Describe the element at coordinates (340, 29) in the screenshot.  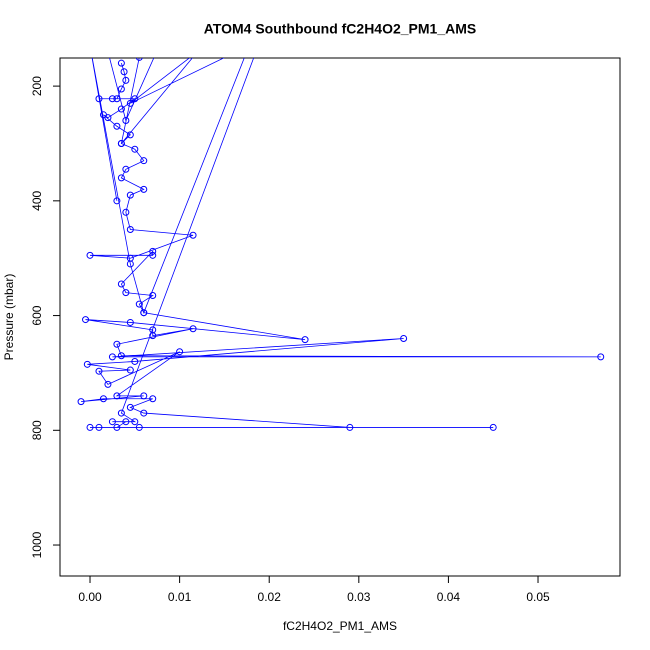
I see `chart-title: ATOM4 Southbound fC2H4O2_PM1_AMS` at that location.